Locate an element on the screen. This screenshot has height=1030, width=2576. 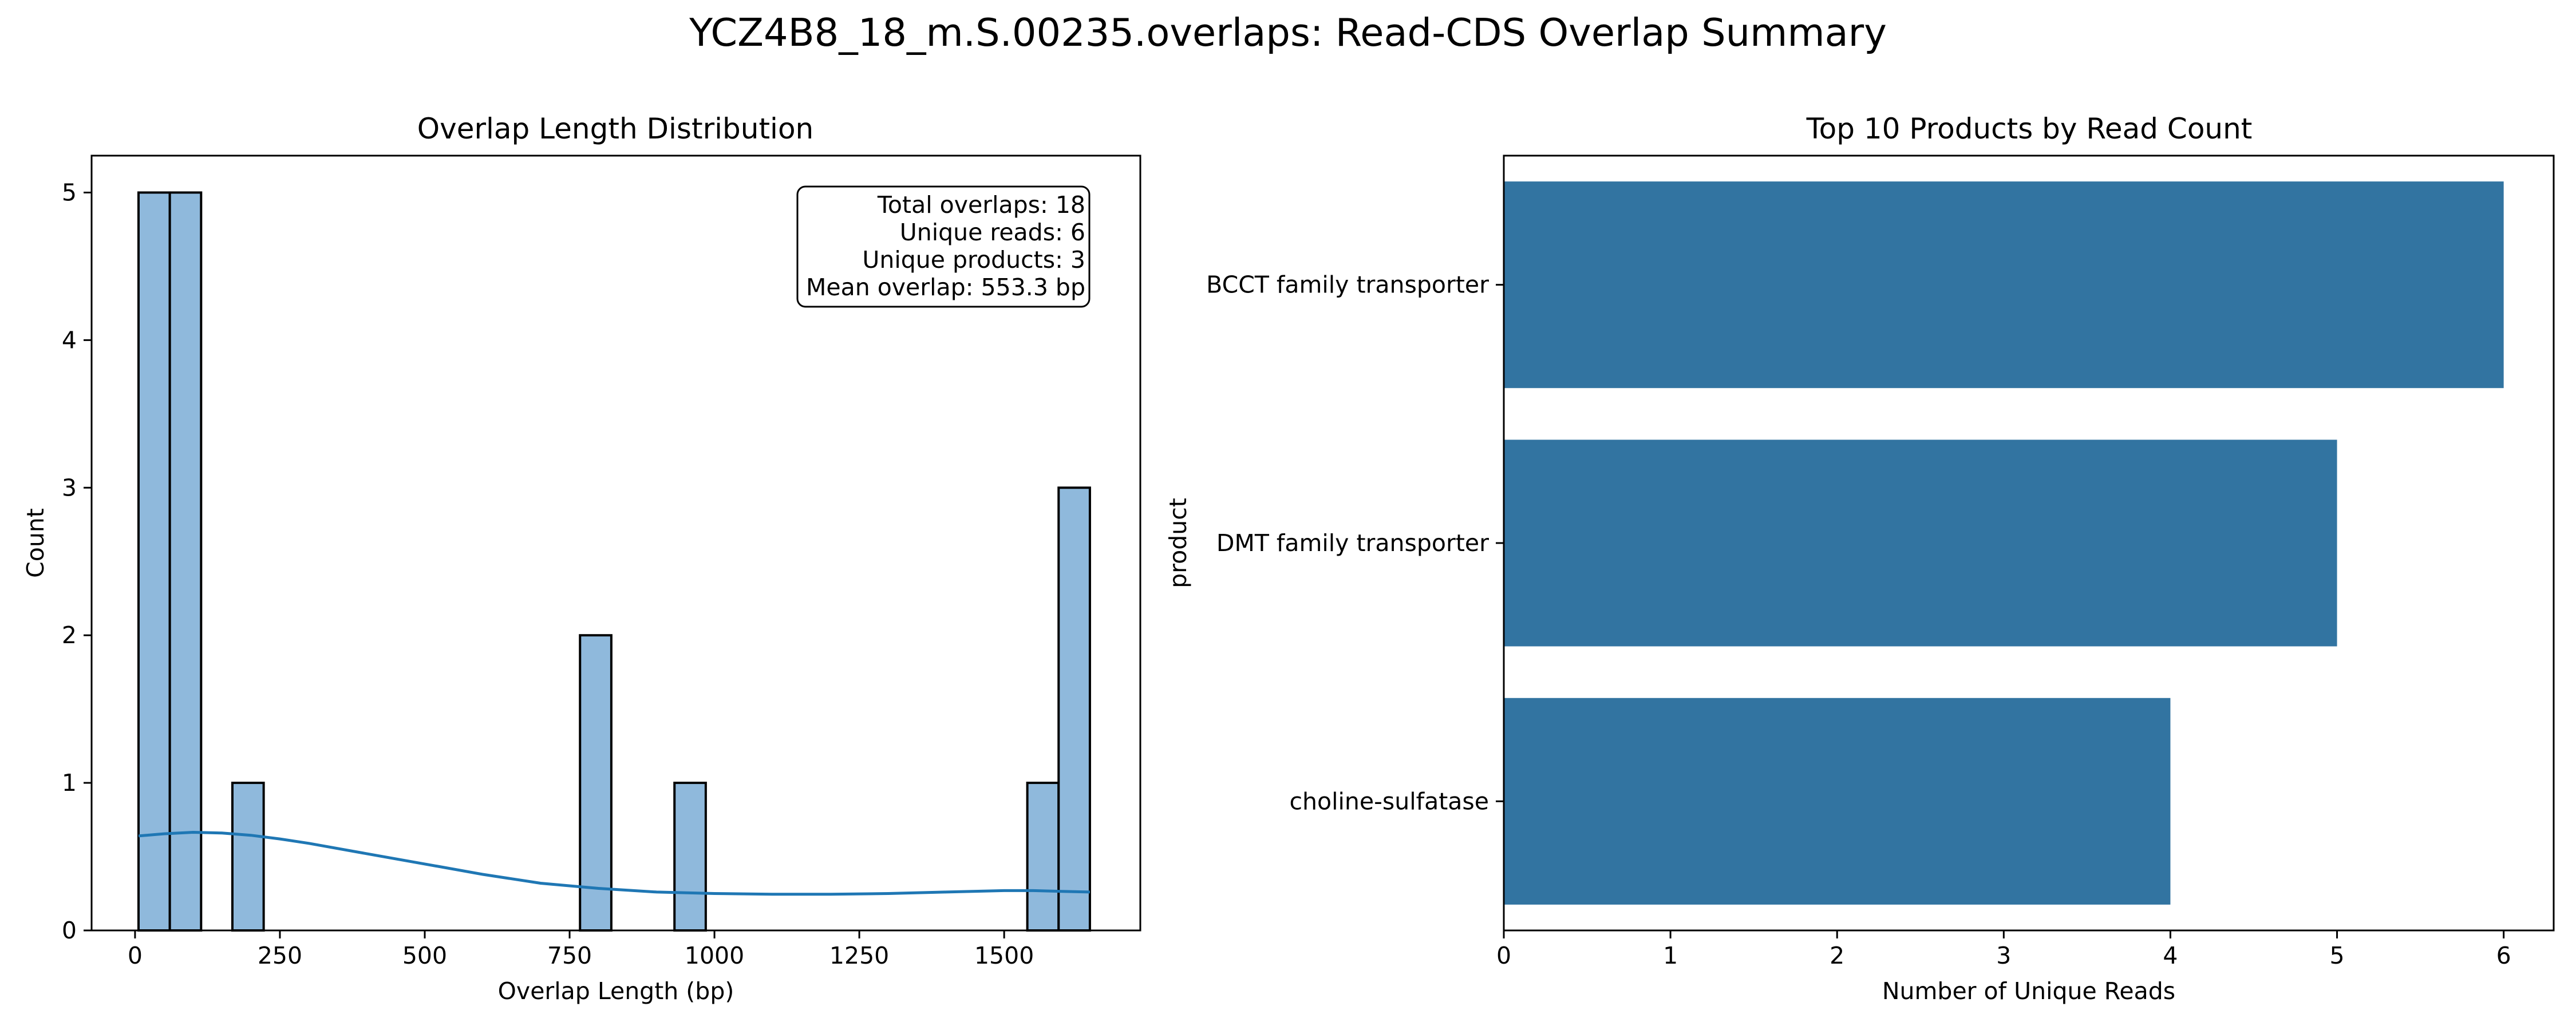
histogram-x-ticks: 0 250 500 750 1000 1250 1500 is located at coordinates (581, 949).